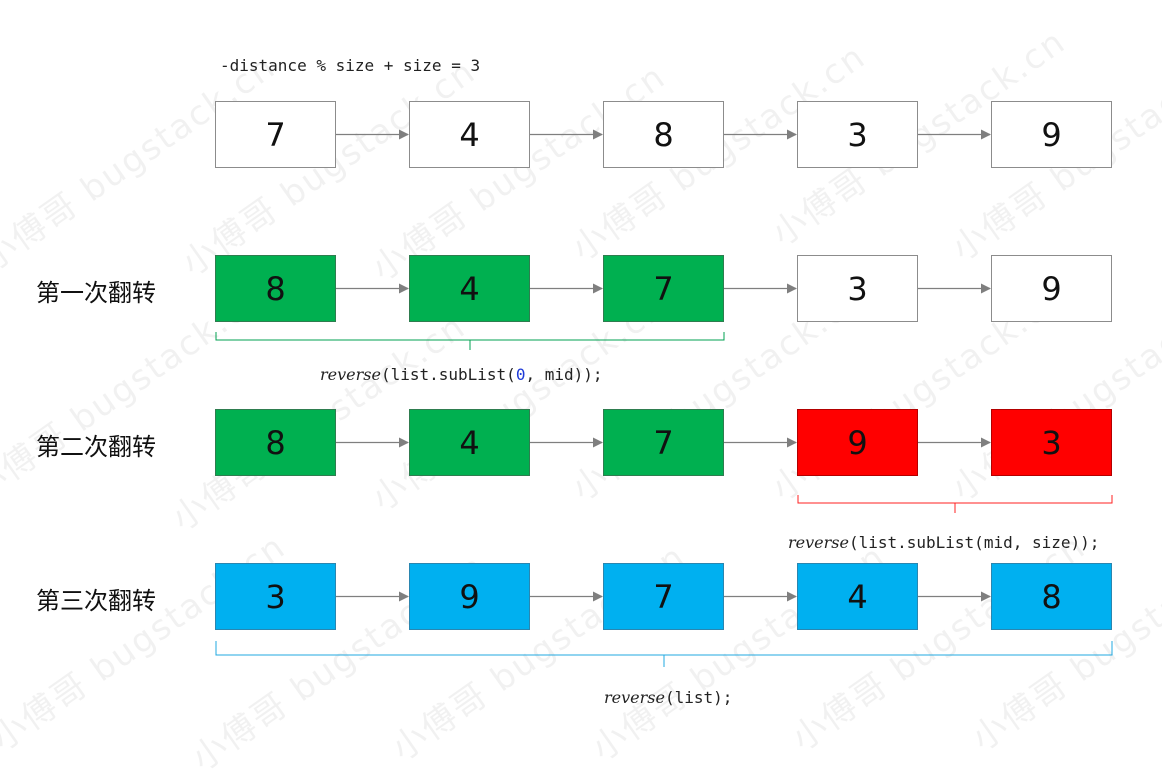  Describe the element at coordinates (350, 65) in the screenshot. I see `distance-formula: -distance % size + size = 3` at that location.